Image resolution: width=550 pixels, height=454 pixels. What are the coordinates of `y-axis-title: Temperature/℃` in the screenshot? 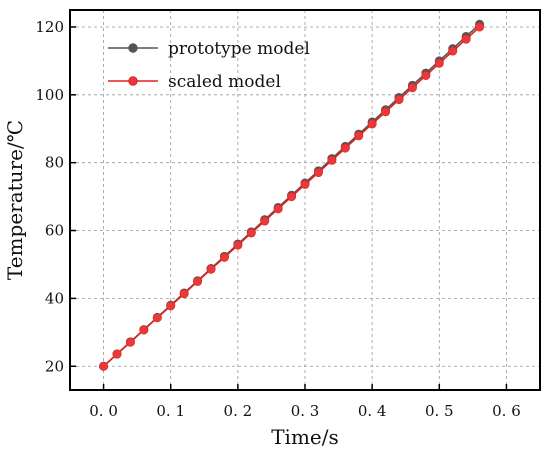 It's located at (15, 200).